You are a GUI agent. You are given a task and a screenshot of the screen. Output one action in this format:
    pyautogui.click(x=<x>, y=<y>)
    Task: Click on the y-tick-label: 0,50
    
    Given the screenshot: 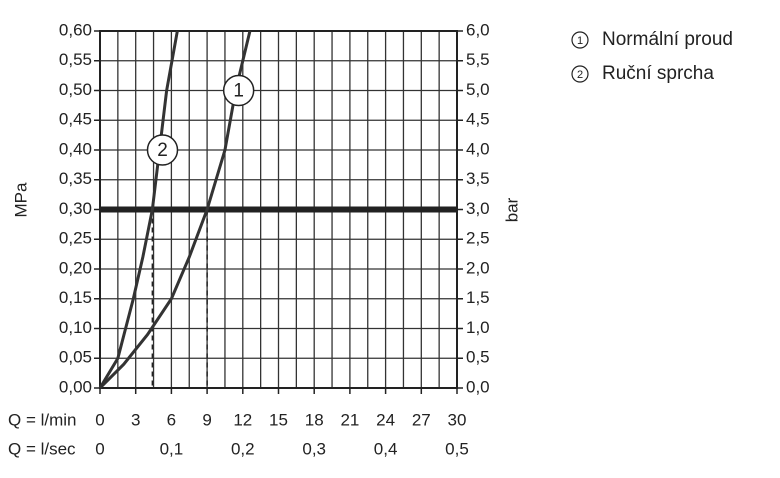 What is the action you would take?
    pyautogui.click(x=75, y=89)
    